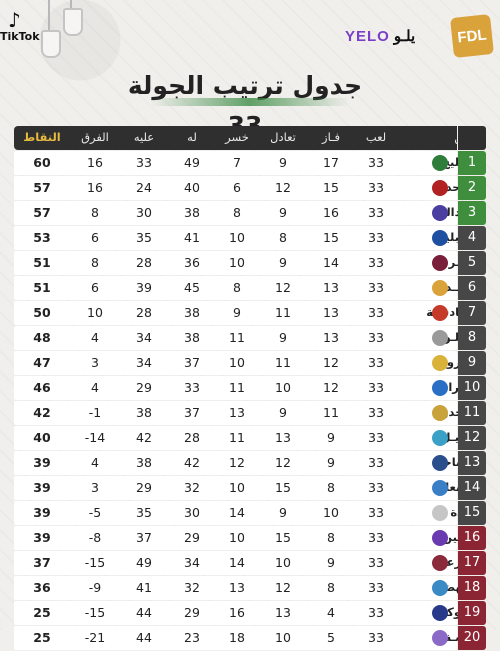 Image resolution: width=500 pixels, height=651 pixels. Describe the element at coordinates (95, 437) in the screenshot. I see `difference-cell: -14` at that location.